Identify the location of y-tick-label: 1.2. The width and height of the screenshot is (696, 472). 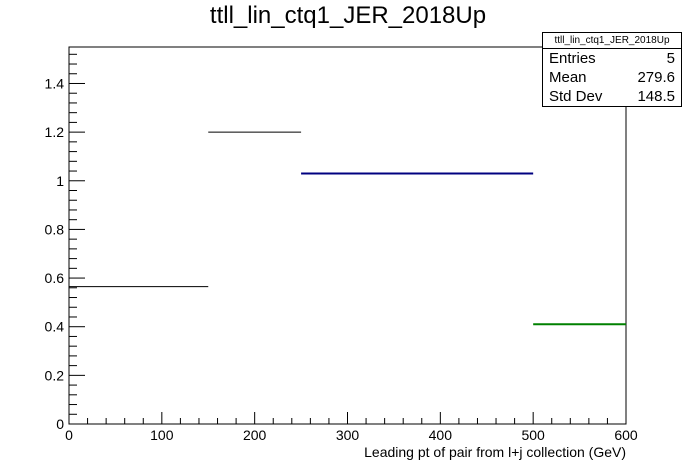
(55, 132).